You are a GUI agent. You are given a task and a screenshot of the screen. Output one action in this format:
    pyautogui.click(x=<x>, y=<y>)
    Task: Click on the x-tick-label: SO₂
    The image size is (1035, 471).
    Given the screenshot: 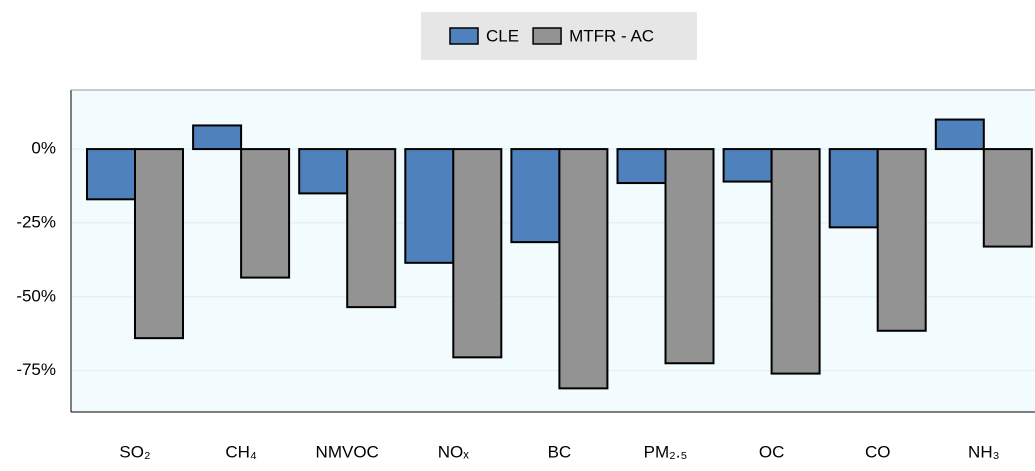 What is the action you would take?
    pyautogui.click(x=134, y=451)
    